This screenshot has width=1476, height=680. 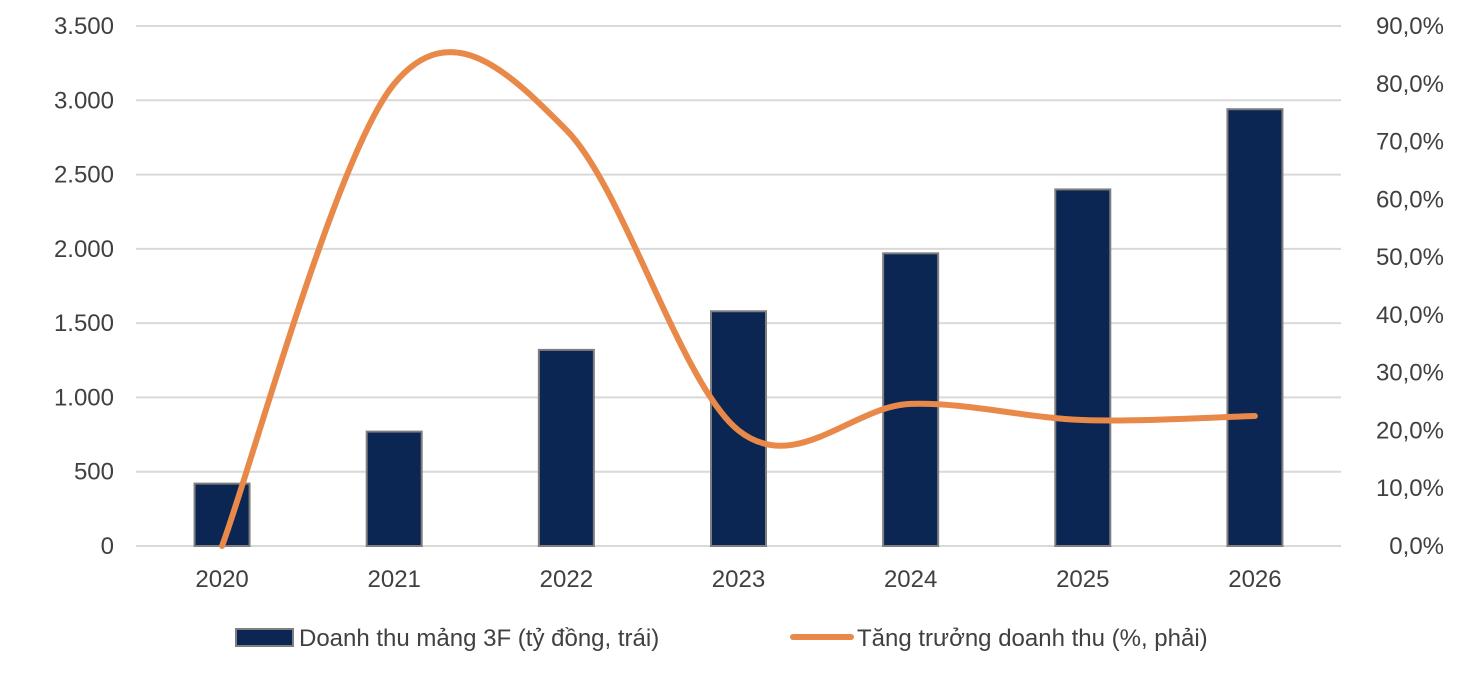 I want to click on x-axis: 2020 2021 2022 2023 2024 2025 2026, so click(x=738, y=579).